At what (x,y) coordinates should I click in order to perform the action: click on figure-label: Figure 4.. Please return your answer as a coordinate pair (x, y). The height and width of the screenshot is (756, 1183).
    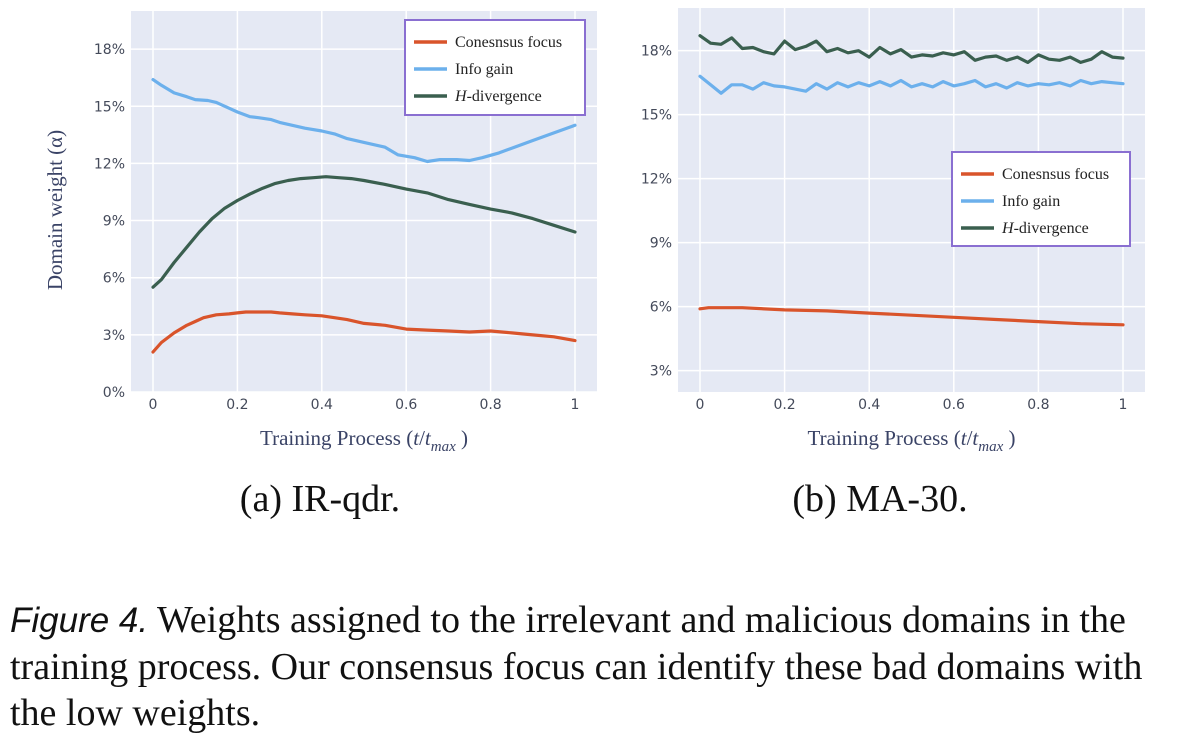
    Looking at the image, I should click on (79, 620).